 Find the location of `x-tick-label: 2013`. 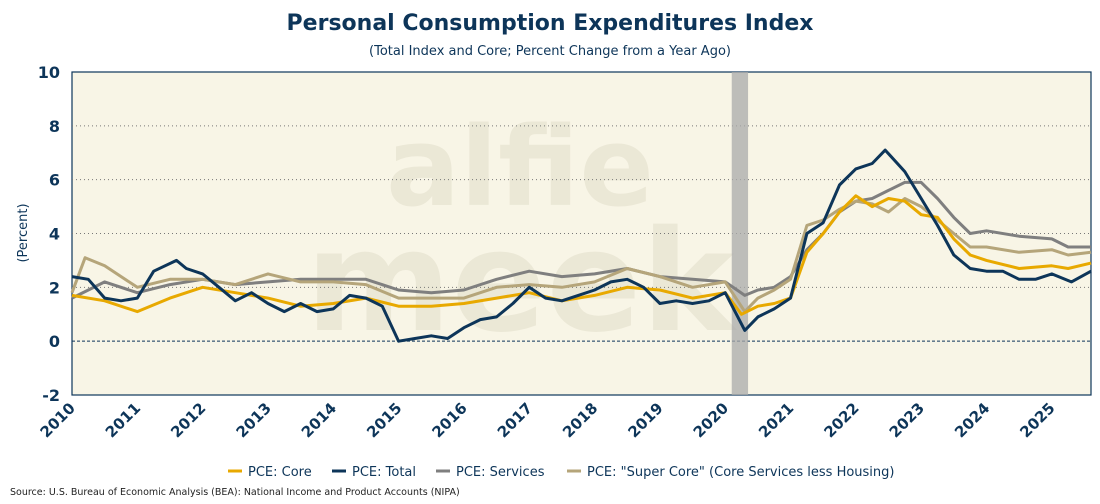

x-tick-label: 2013 is located at coordinates (254, 420).